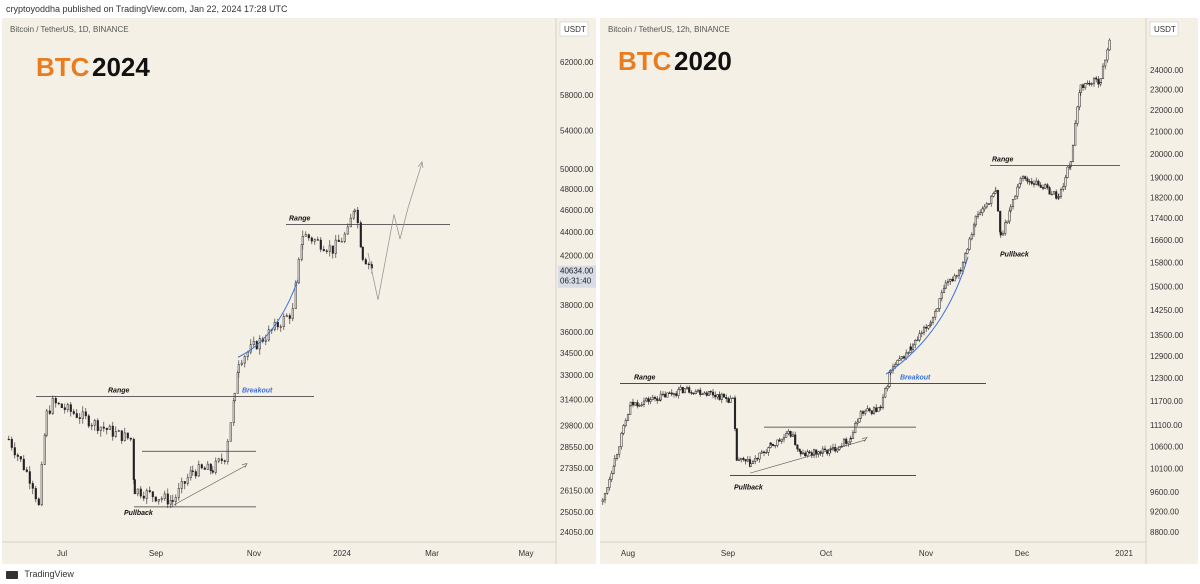 Image resolution: width=1200 pixels, height=584 pixels. I want to click on x-tick-label: Oct, so click(826, 553).